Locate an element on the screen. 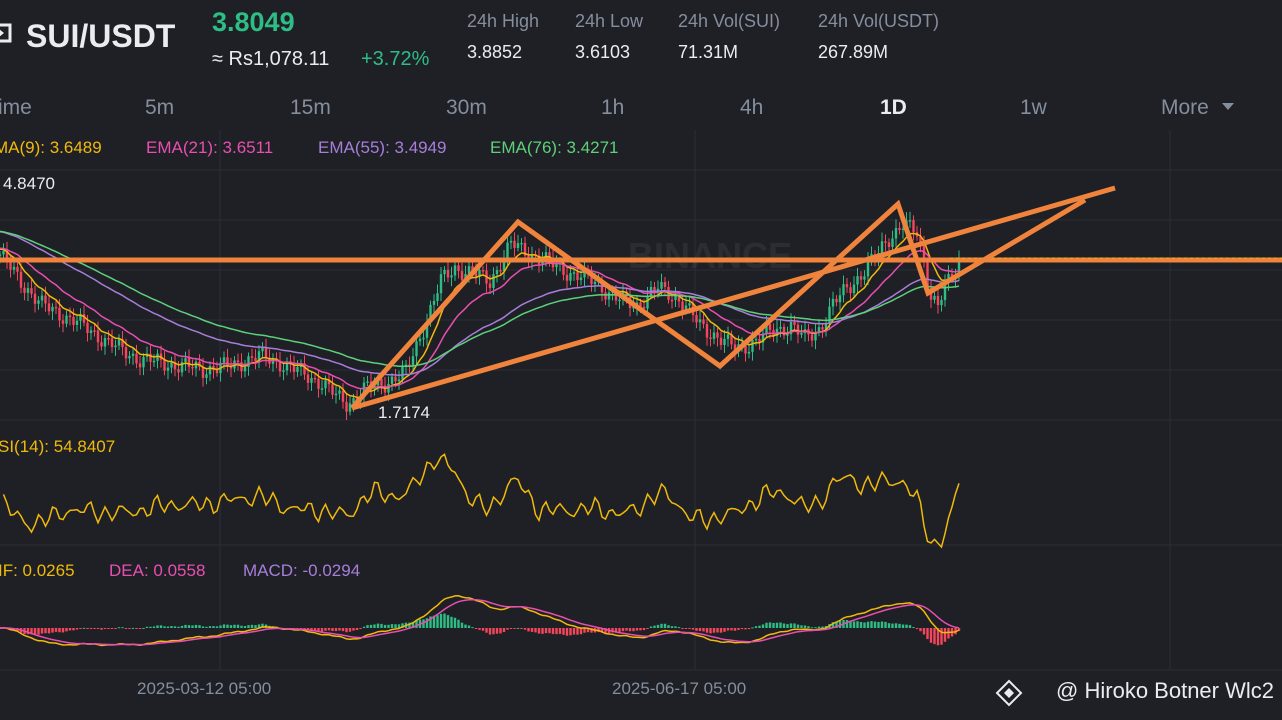  chevron-down-icon is located at coordinates (1228, 107).